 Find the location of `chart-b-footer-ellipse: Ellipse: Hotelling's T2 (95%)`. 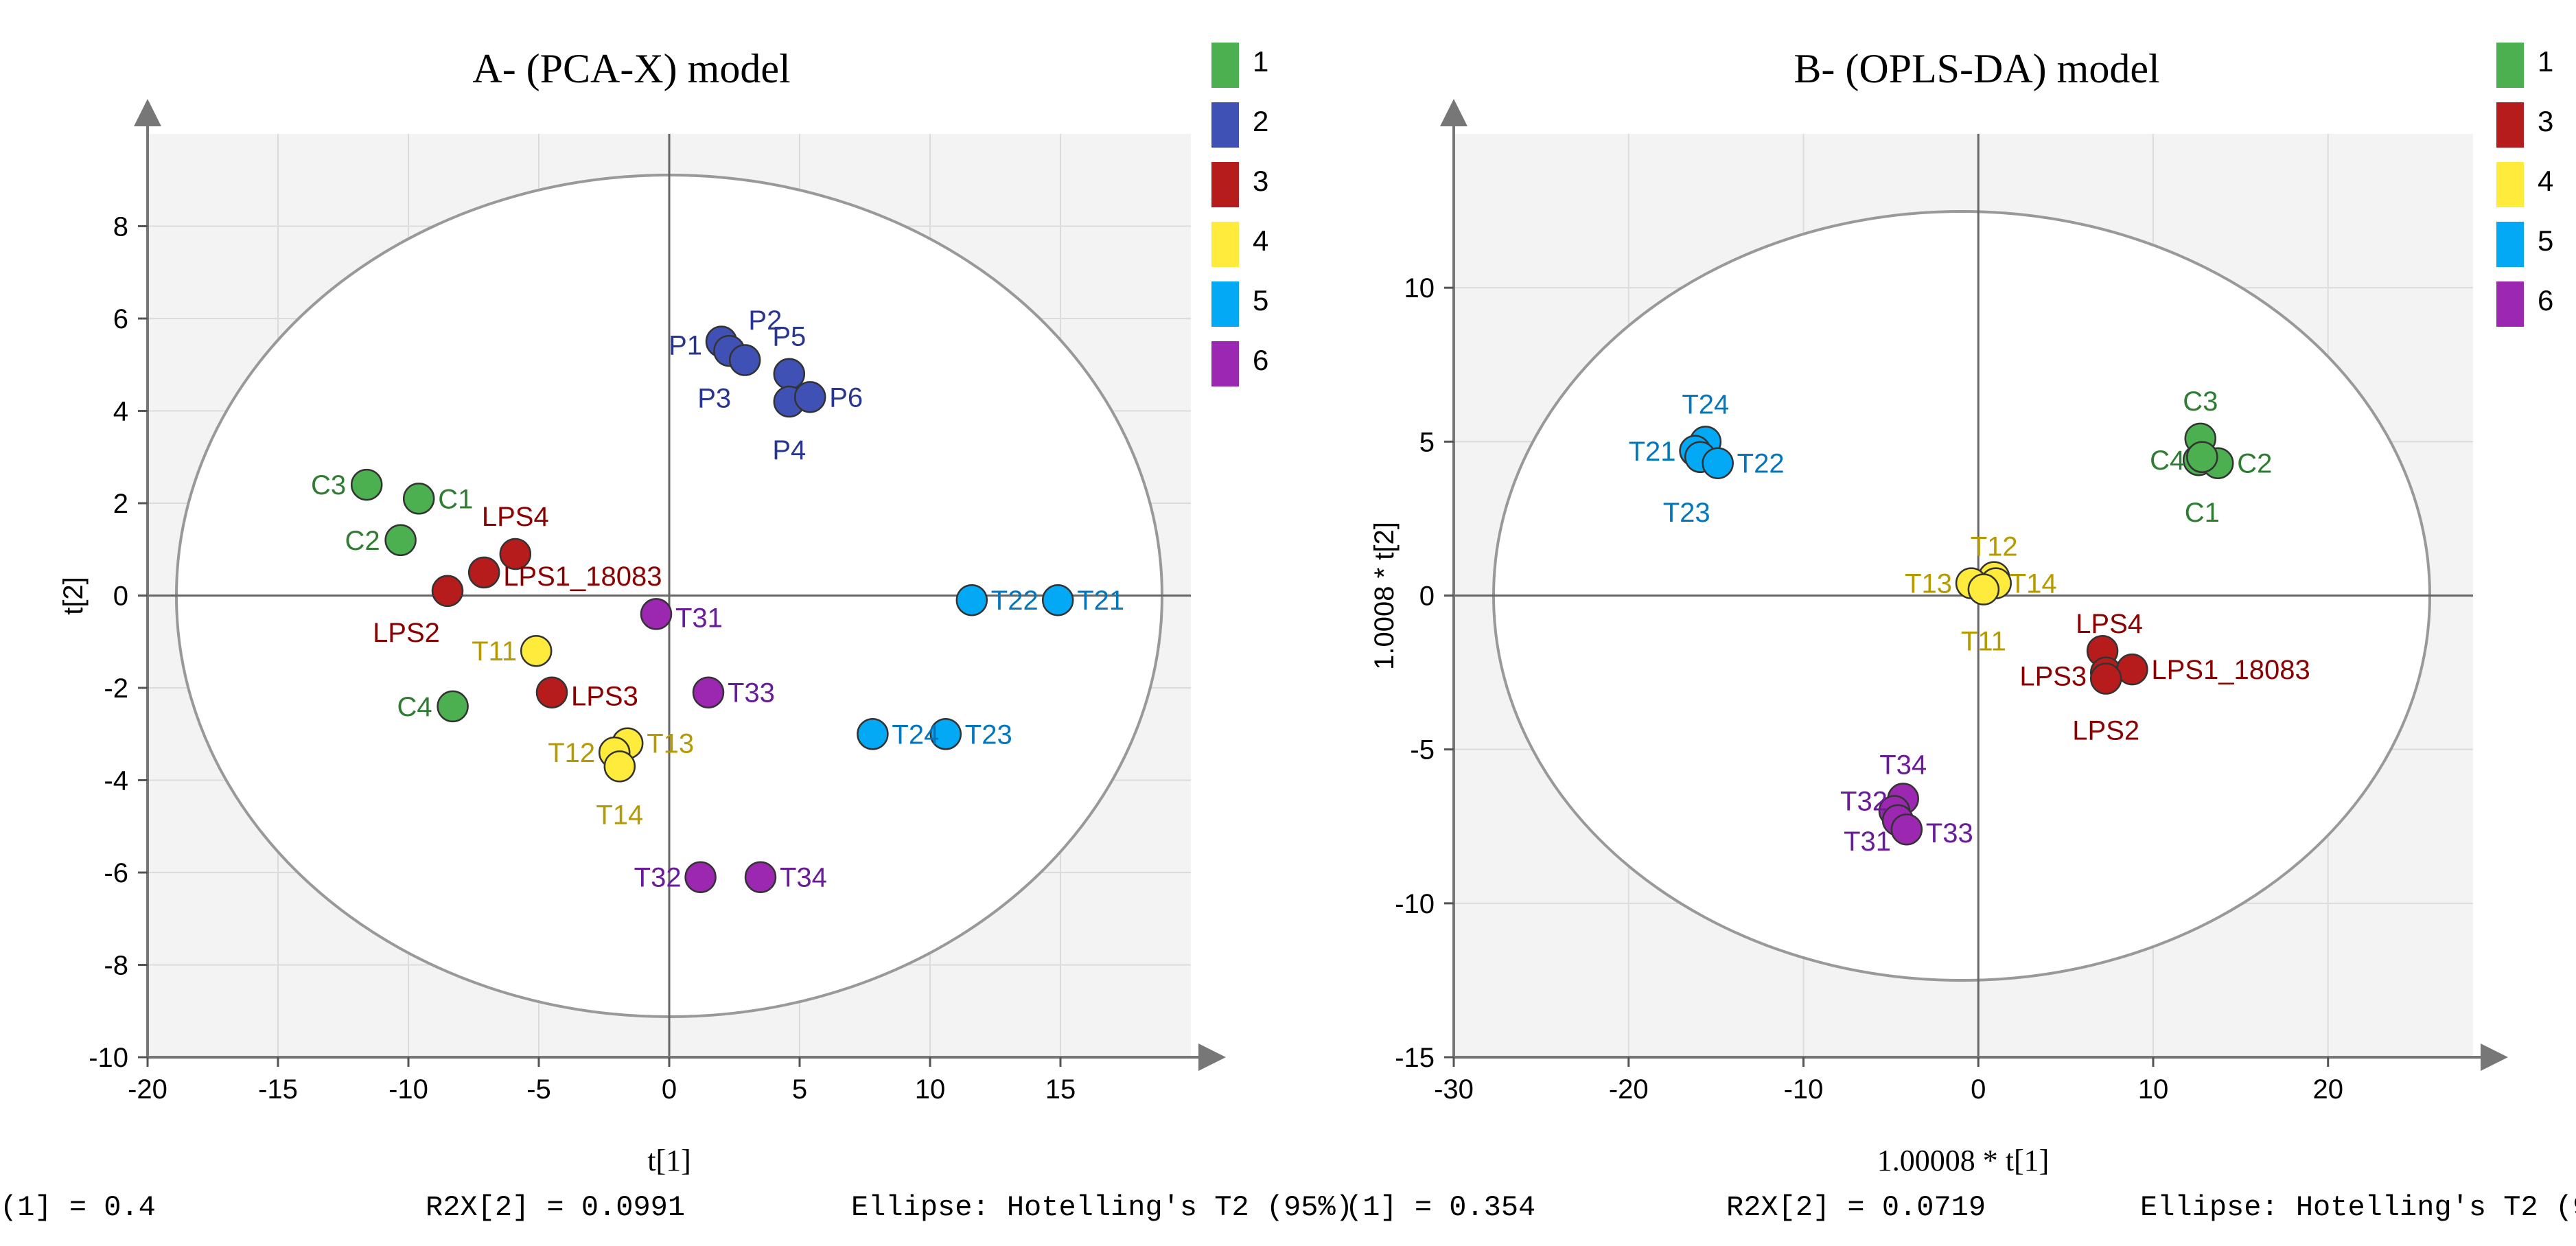

chart-b-footer-ellipse: Ellipse: Hotelling's T2 (95%) is located at coordinates (2358, 1207).